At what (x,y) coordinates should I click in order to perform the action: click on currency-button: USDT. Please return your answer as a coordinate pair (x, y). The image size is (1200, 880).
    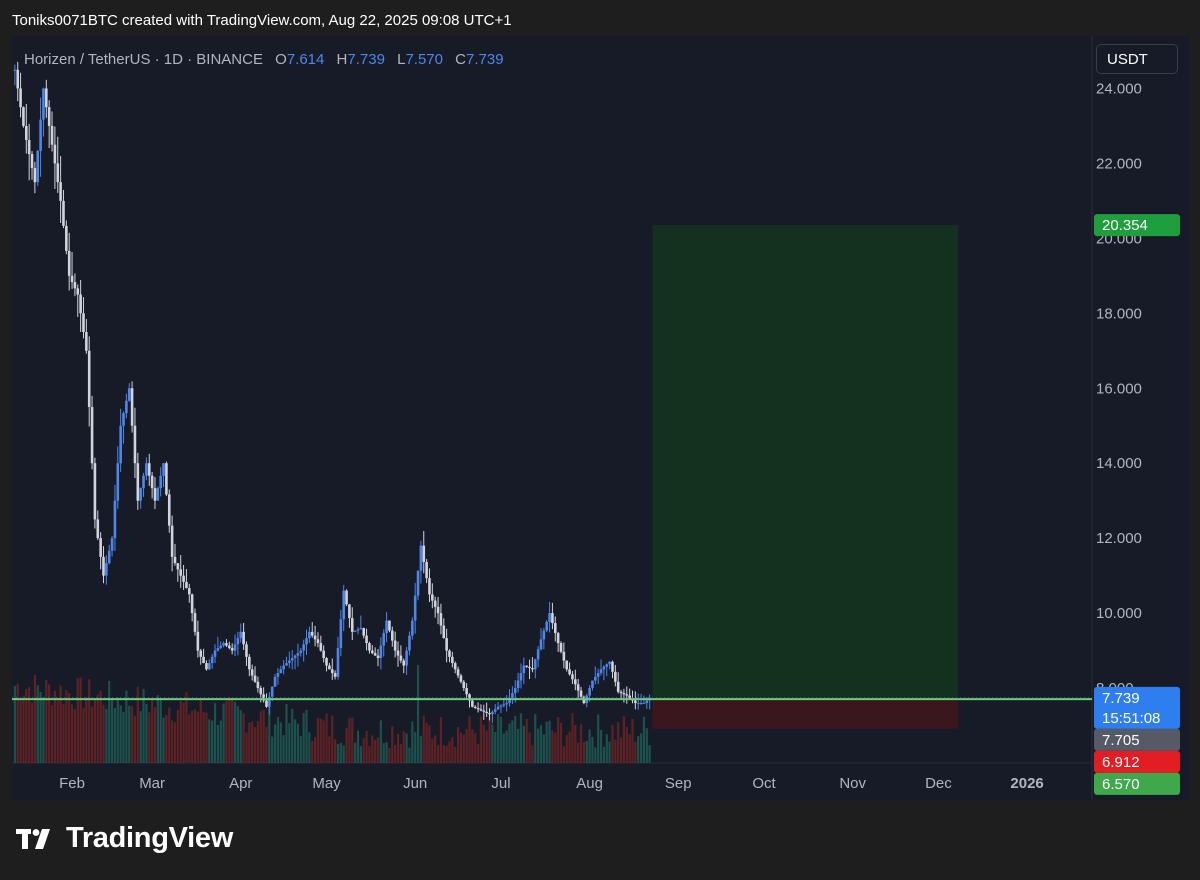
    Looking at the image, I should click on (1137, 59).